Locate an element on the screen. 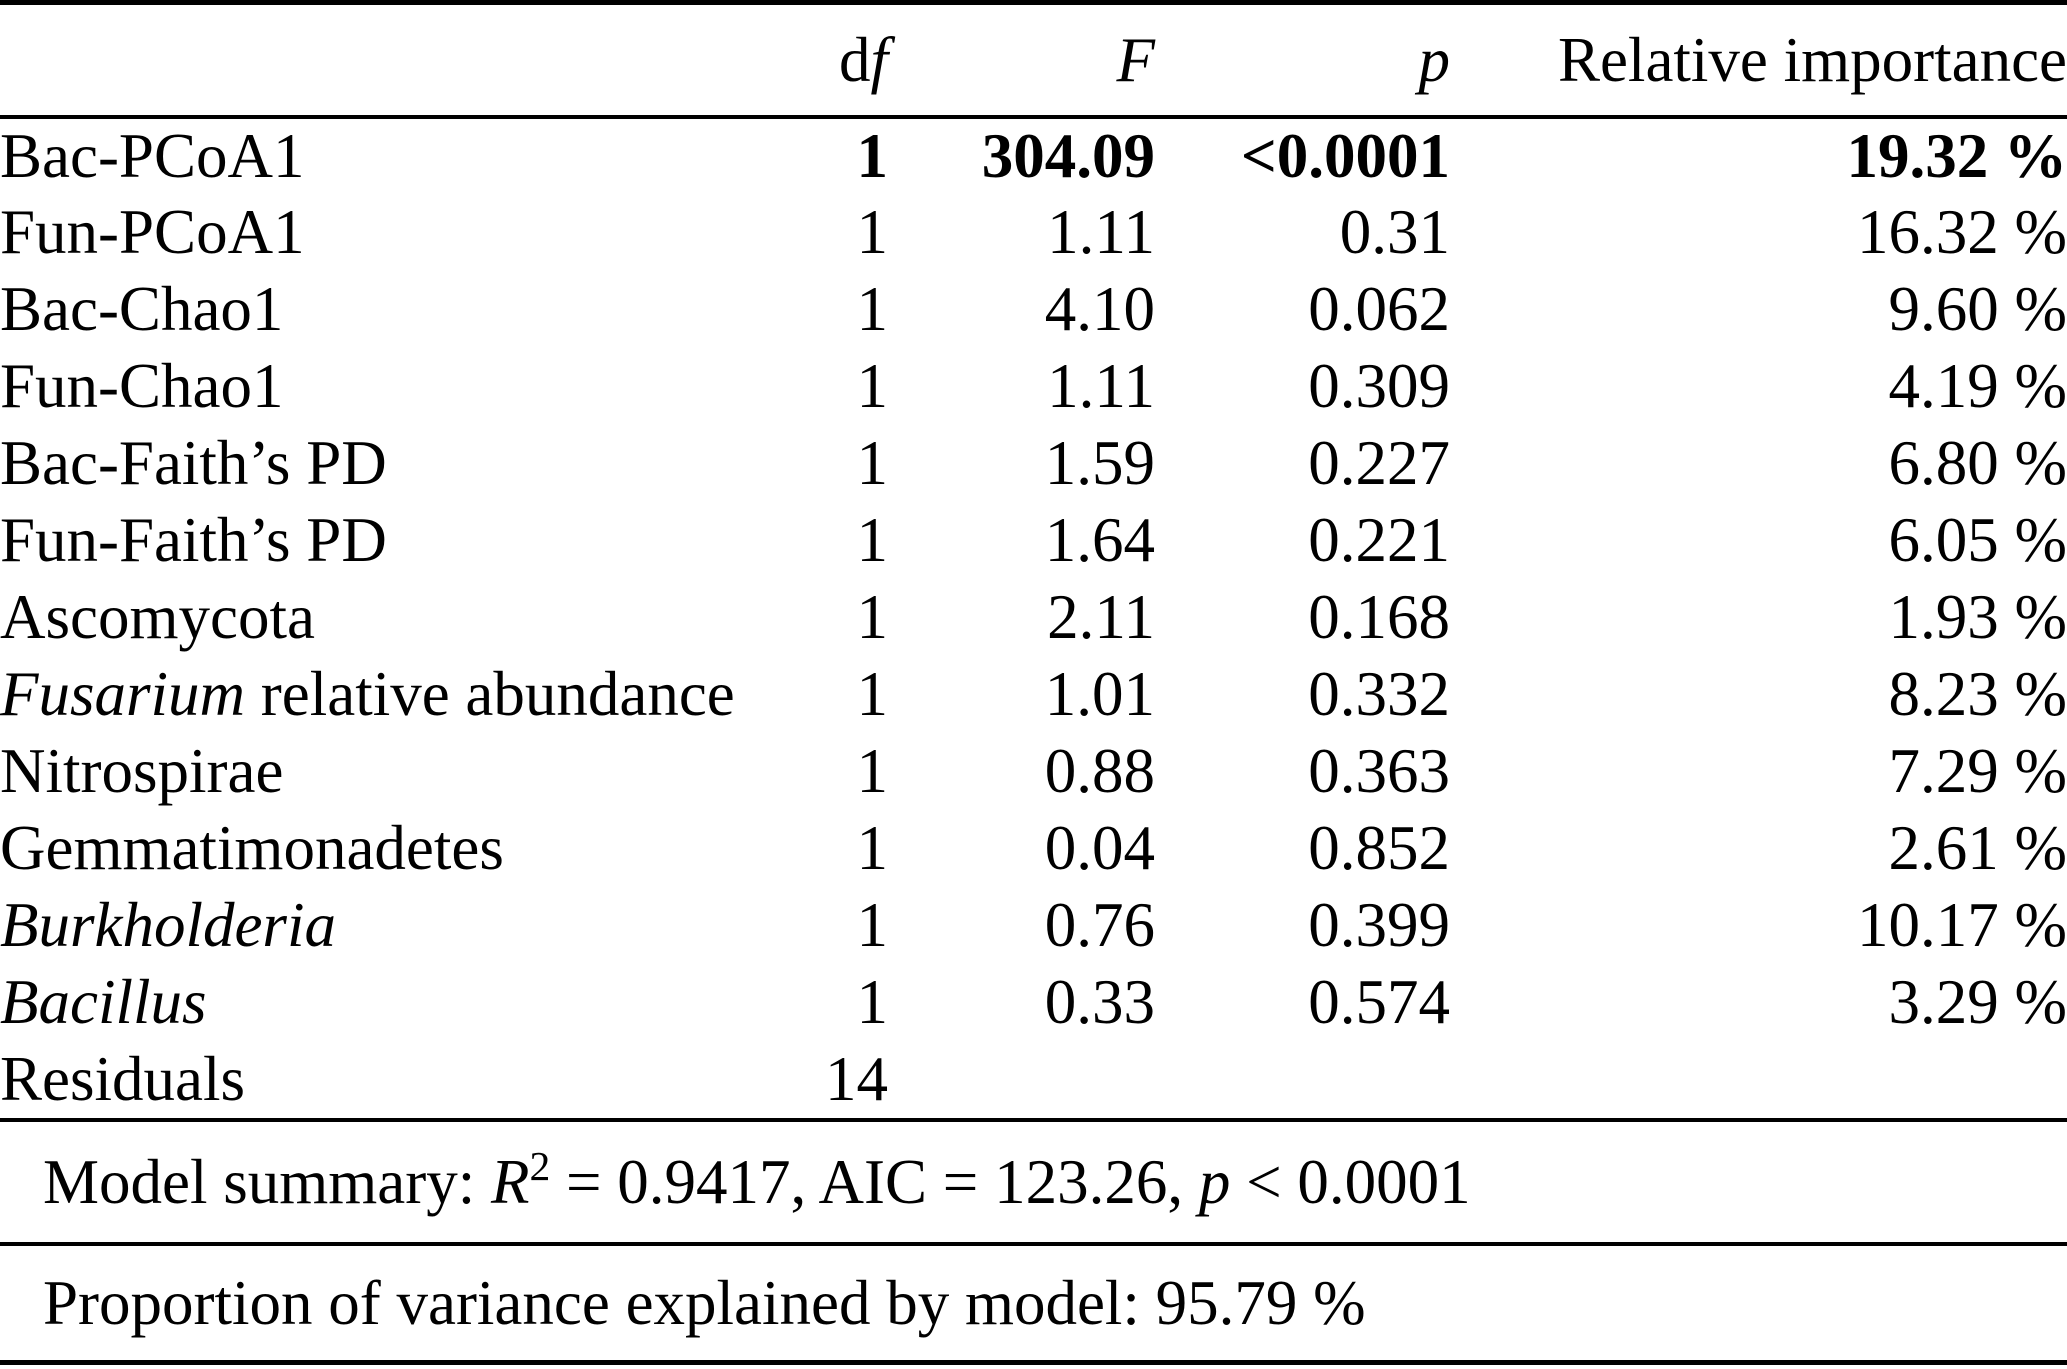 The image size is (2067, 1369). f-value: 304.09 is located at coordinates (1068, 156).